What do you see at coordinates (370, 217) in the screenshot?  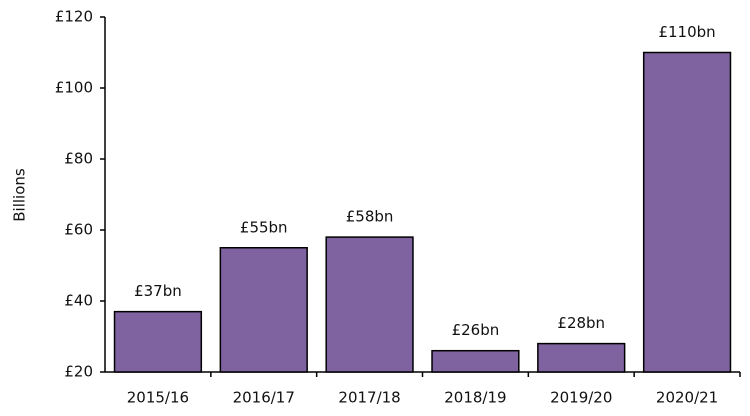 I see `data-label: £58bn` at bounding box center [370, 217].